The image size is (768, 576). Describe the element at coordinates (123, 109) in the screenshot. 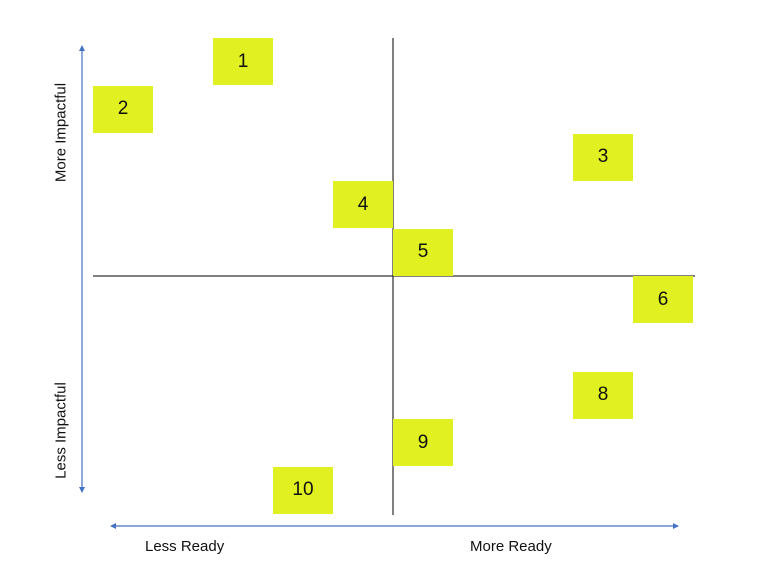

I see `item-box-2: 2` at that location.